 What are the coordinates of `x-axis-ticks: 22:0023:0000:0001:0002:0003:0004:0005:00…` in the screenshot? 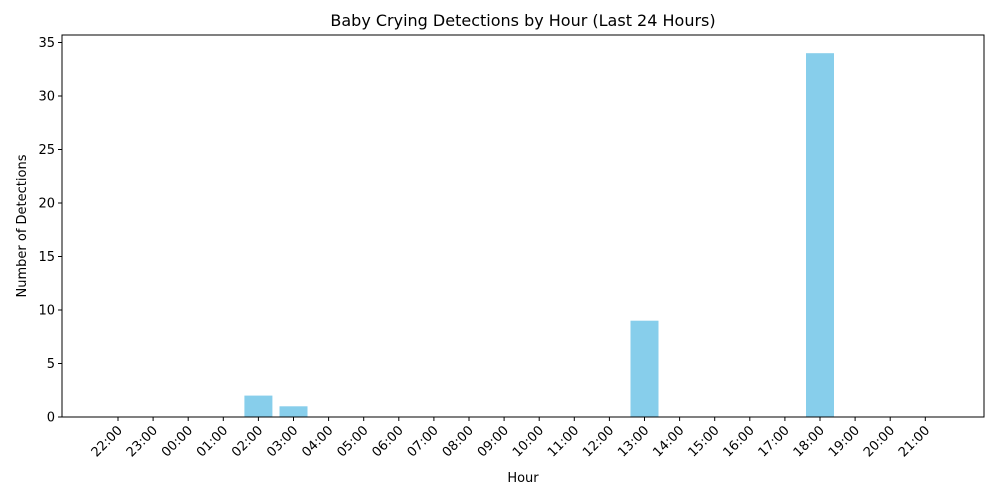 It's located at (511, 438).